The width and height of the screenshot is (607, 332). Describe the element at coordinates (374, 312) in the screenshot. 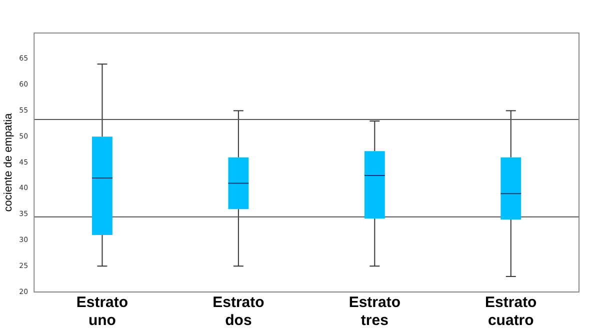

I see `x-tick-label: Estrato tres` at that location.